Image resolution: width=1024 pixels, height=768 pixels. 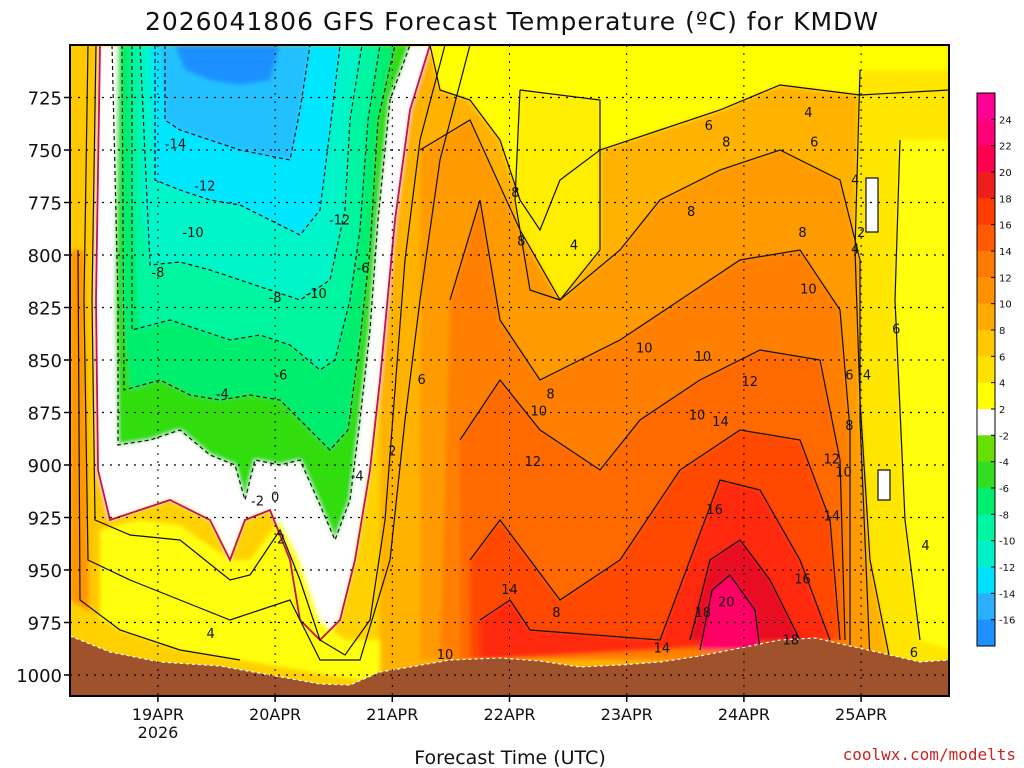 I want to click on y-tick-label: 875, so click(x=45, y=414).